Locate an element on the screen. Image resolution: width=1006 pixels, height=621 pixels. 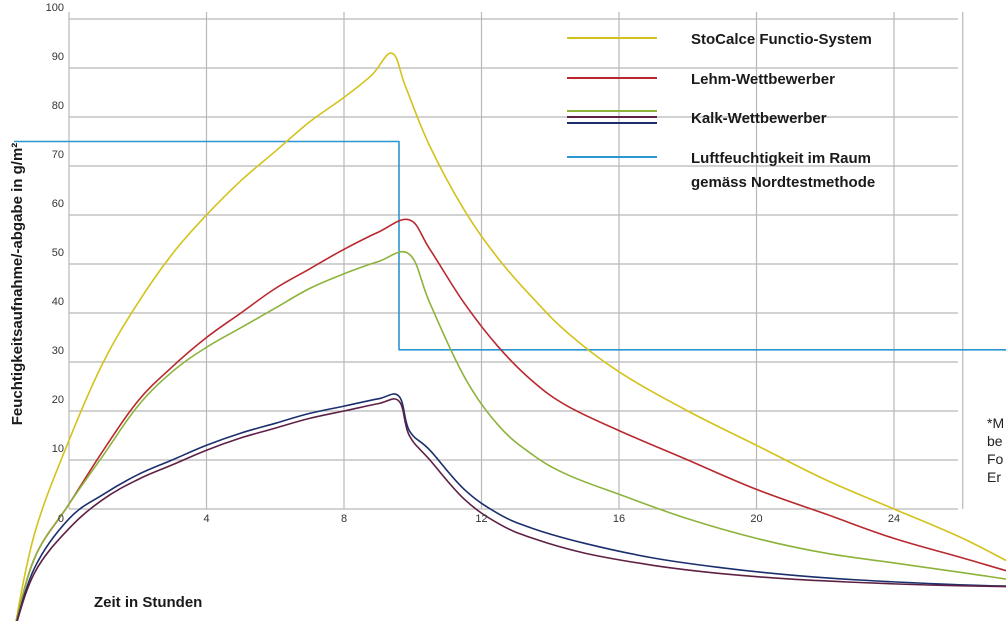
y-tick-label: 60 is located at coordinates (58, 204).